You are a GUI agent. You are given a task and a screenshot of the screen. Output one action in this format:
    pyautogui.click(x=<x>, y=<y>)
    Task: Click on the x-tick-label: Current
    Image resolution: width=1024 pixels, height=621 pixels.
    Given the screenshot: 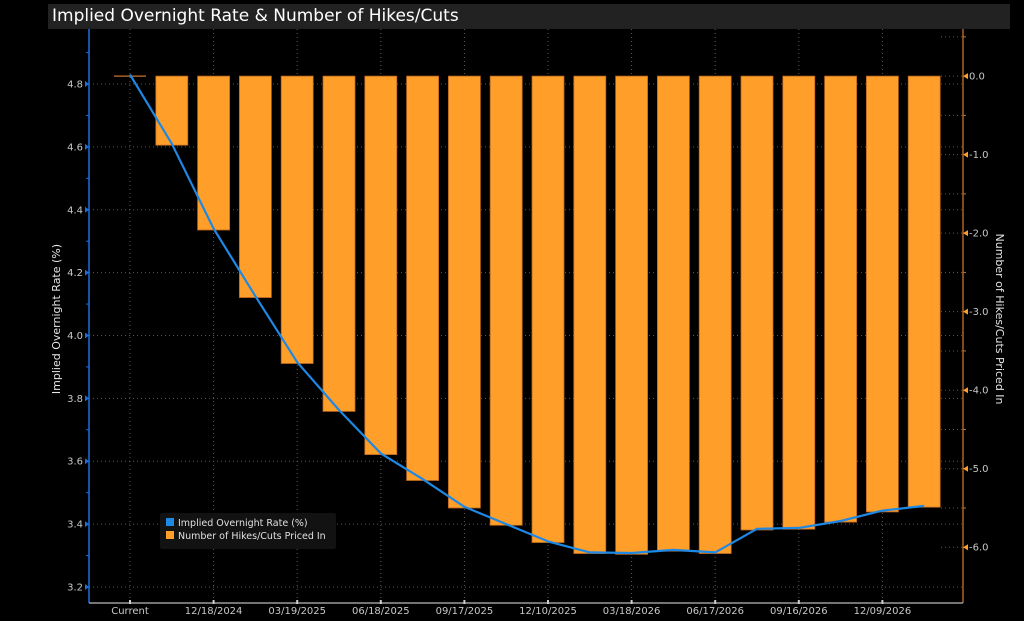 What is the action you would take?
    pyautogui.click(x=130, y=611)
    